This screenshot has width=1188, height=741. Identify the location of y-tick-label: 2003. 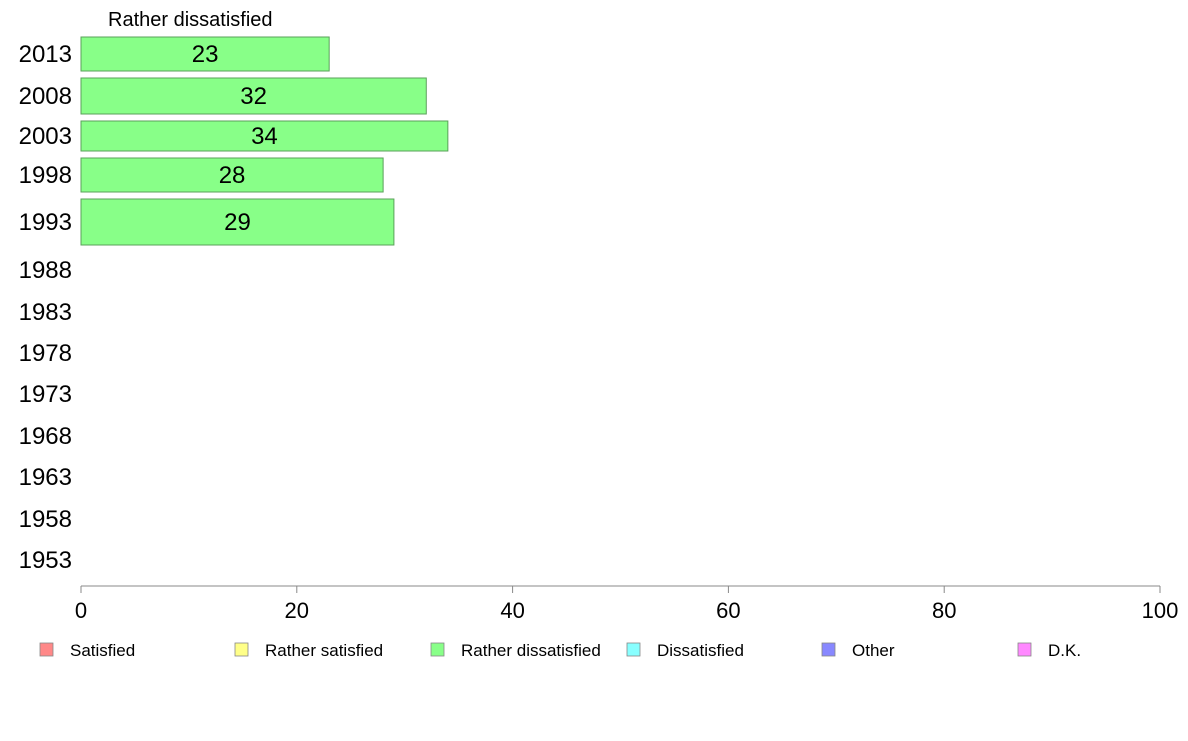
(45, 136).